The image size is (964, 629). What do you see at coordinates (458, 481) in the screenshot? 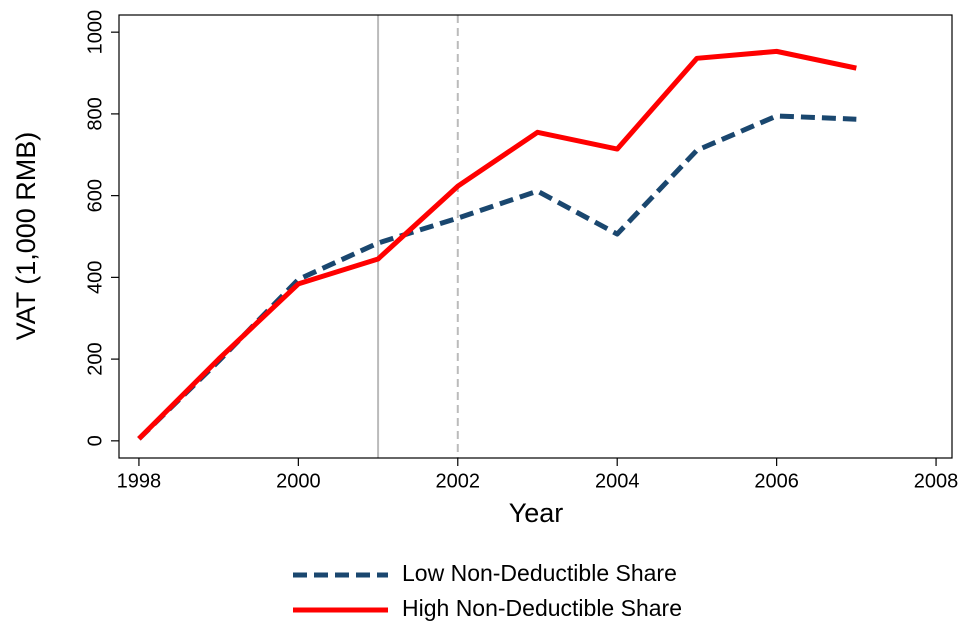
I see `x-tick-label: 2002` at bounding box center [458, 481].